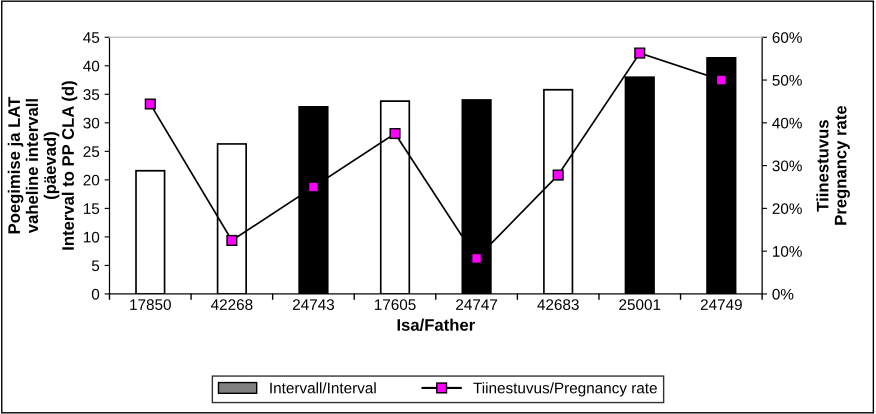 The image size is (876, 414). What do you see at coordinates (231, 304) in the screenshot?
I see `x-tick-label: 42268` at bounding box center [231, 304].